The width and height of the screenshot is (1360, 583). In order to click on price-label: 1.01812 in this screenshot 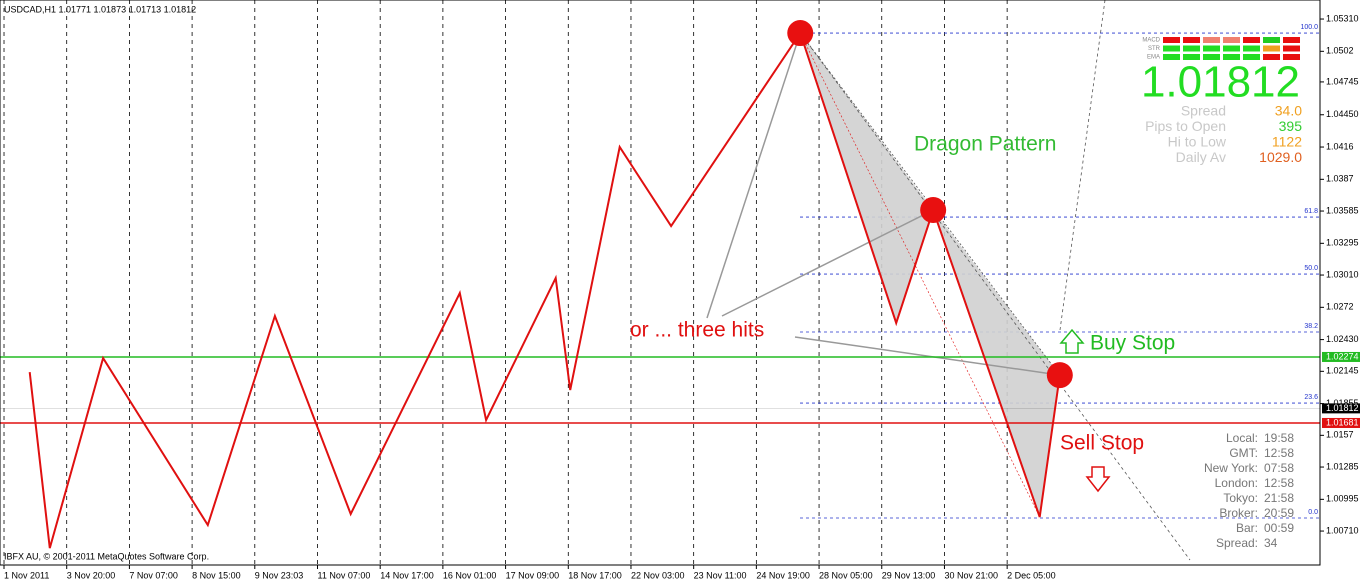, I will do `click(1342, 408)`.